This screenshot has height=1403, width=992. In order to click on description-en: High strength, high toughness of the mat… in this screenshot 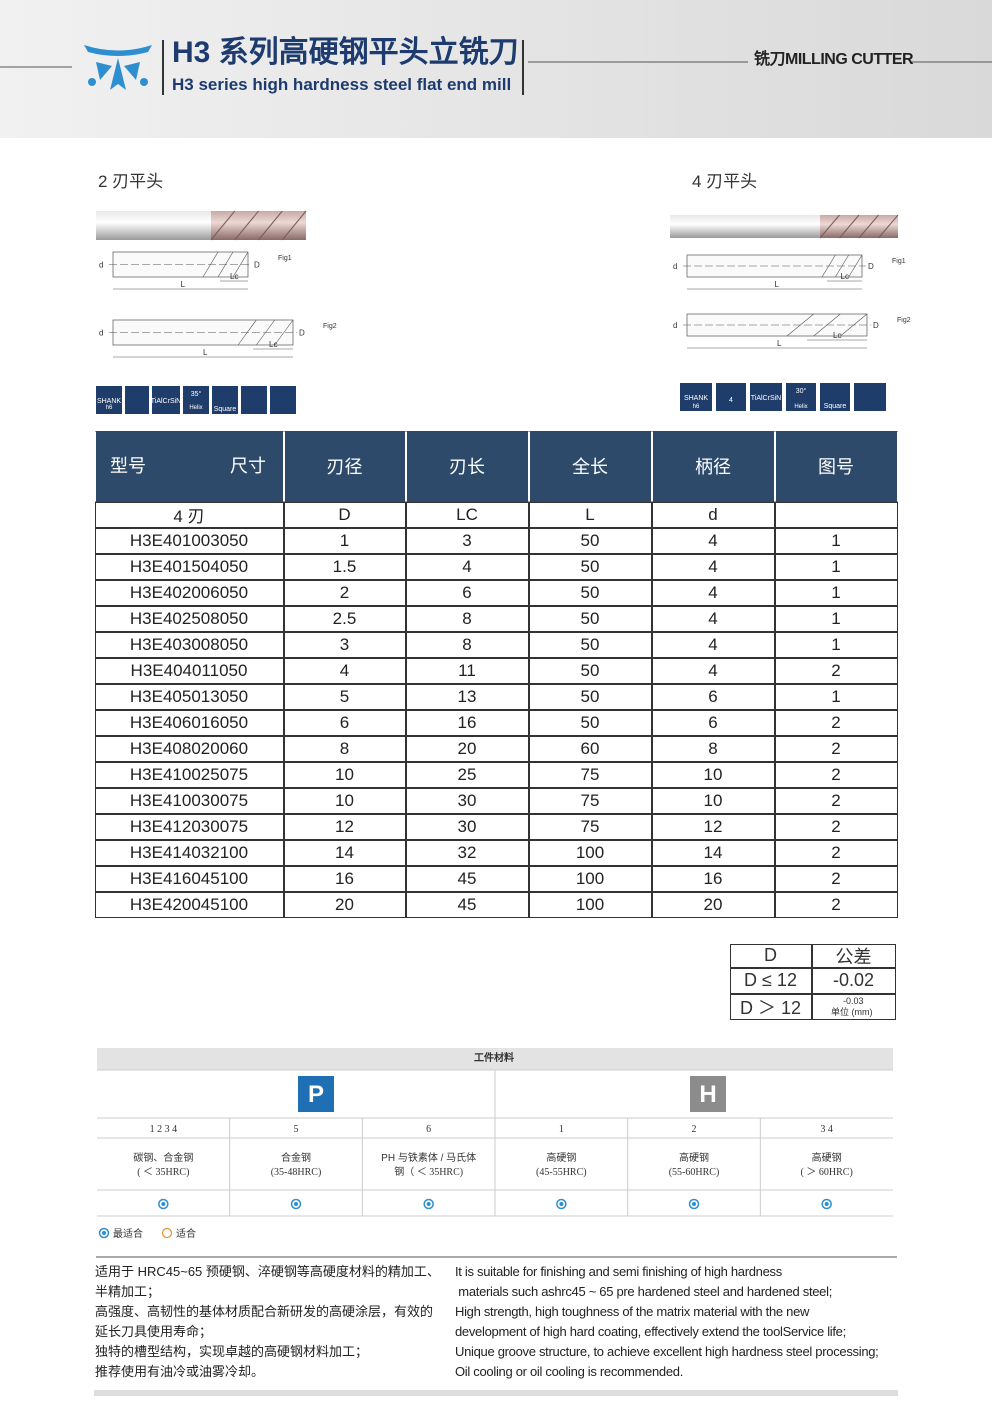, I will do `click(632, 1311)`.